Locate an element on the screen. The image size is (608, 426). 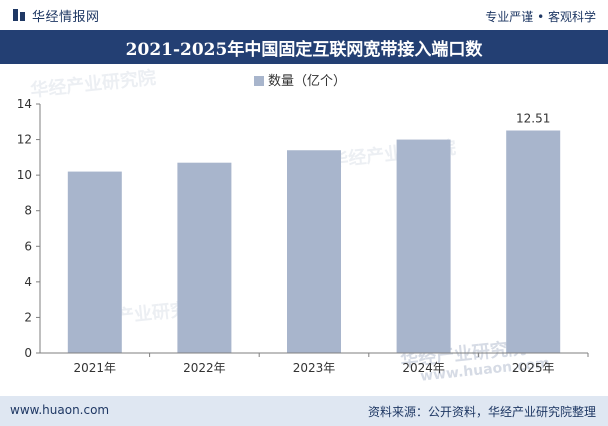
x-tick-label: 2022年 is located at coordinates (204, 368).